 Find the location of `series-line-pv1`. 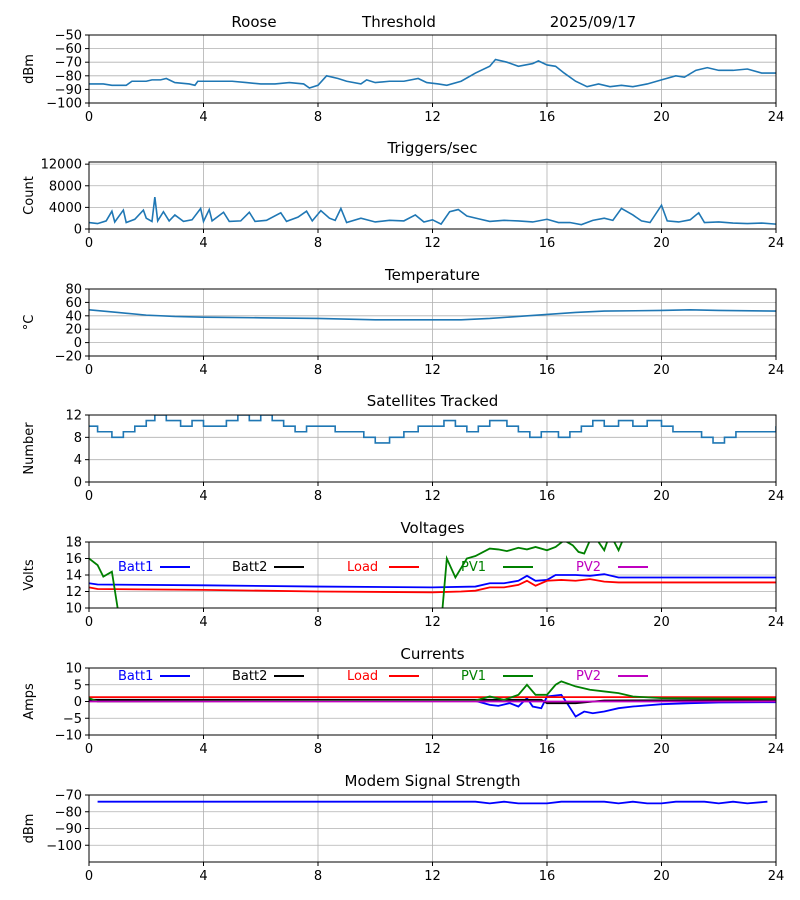

series-line-pv1 is located at coordinates (356, 575).